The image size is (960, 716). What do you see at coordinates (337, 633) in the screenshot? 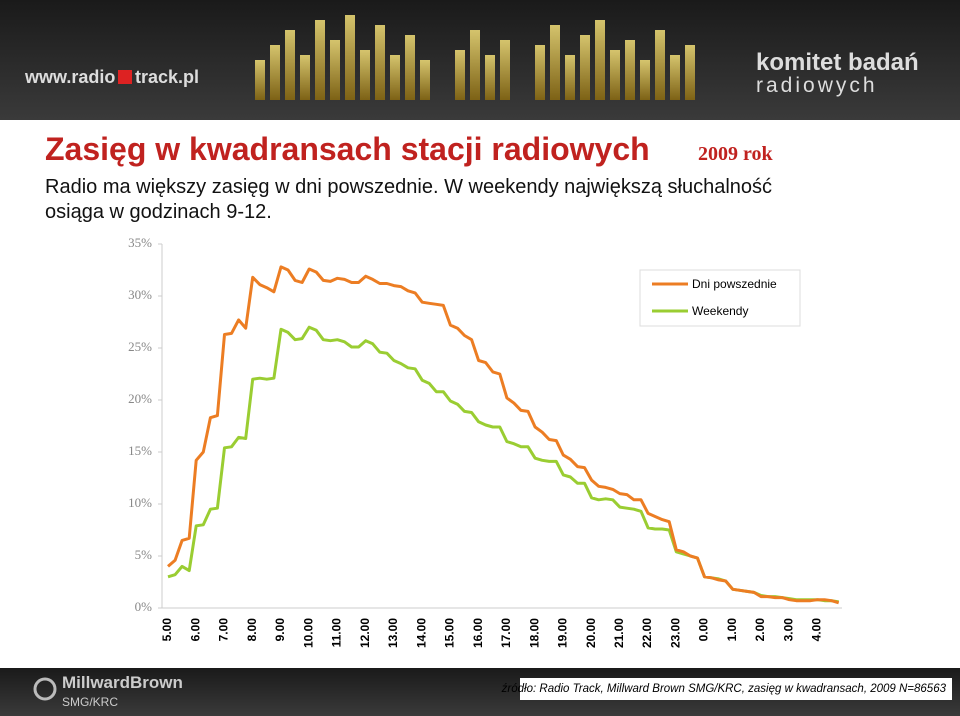
I see `x-tick-label: 11.00` at bounding box center [337, 633].